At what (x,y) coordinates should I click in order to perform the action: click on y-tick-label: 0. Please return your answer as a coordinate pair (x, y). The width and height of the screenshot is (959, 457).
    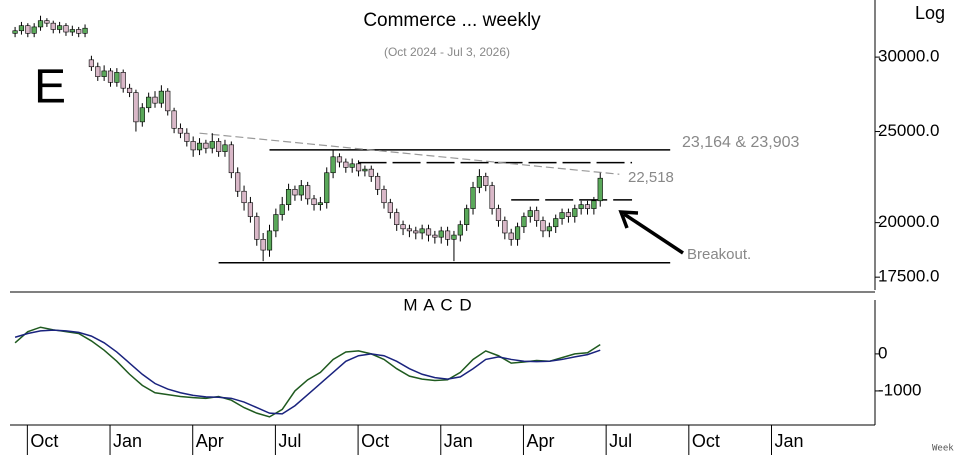
    Looking at the image, I should click on (882, 352).